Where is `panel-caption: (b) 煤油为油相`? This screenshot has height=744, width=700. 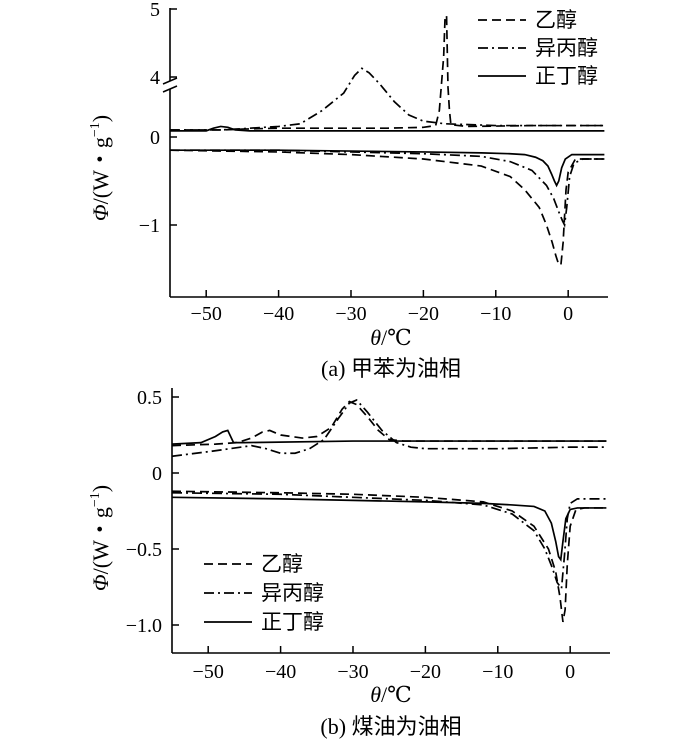
panel-caption: (b) 煤油为油相 is located at coordinates (390, 726).